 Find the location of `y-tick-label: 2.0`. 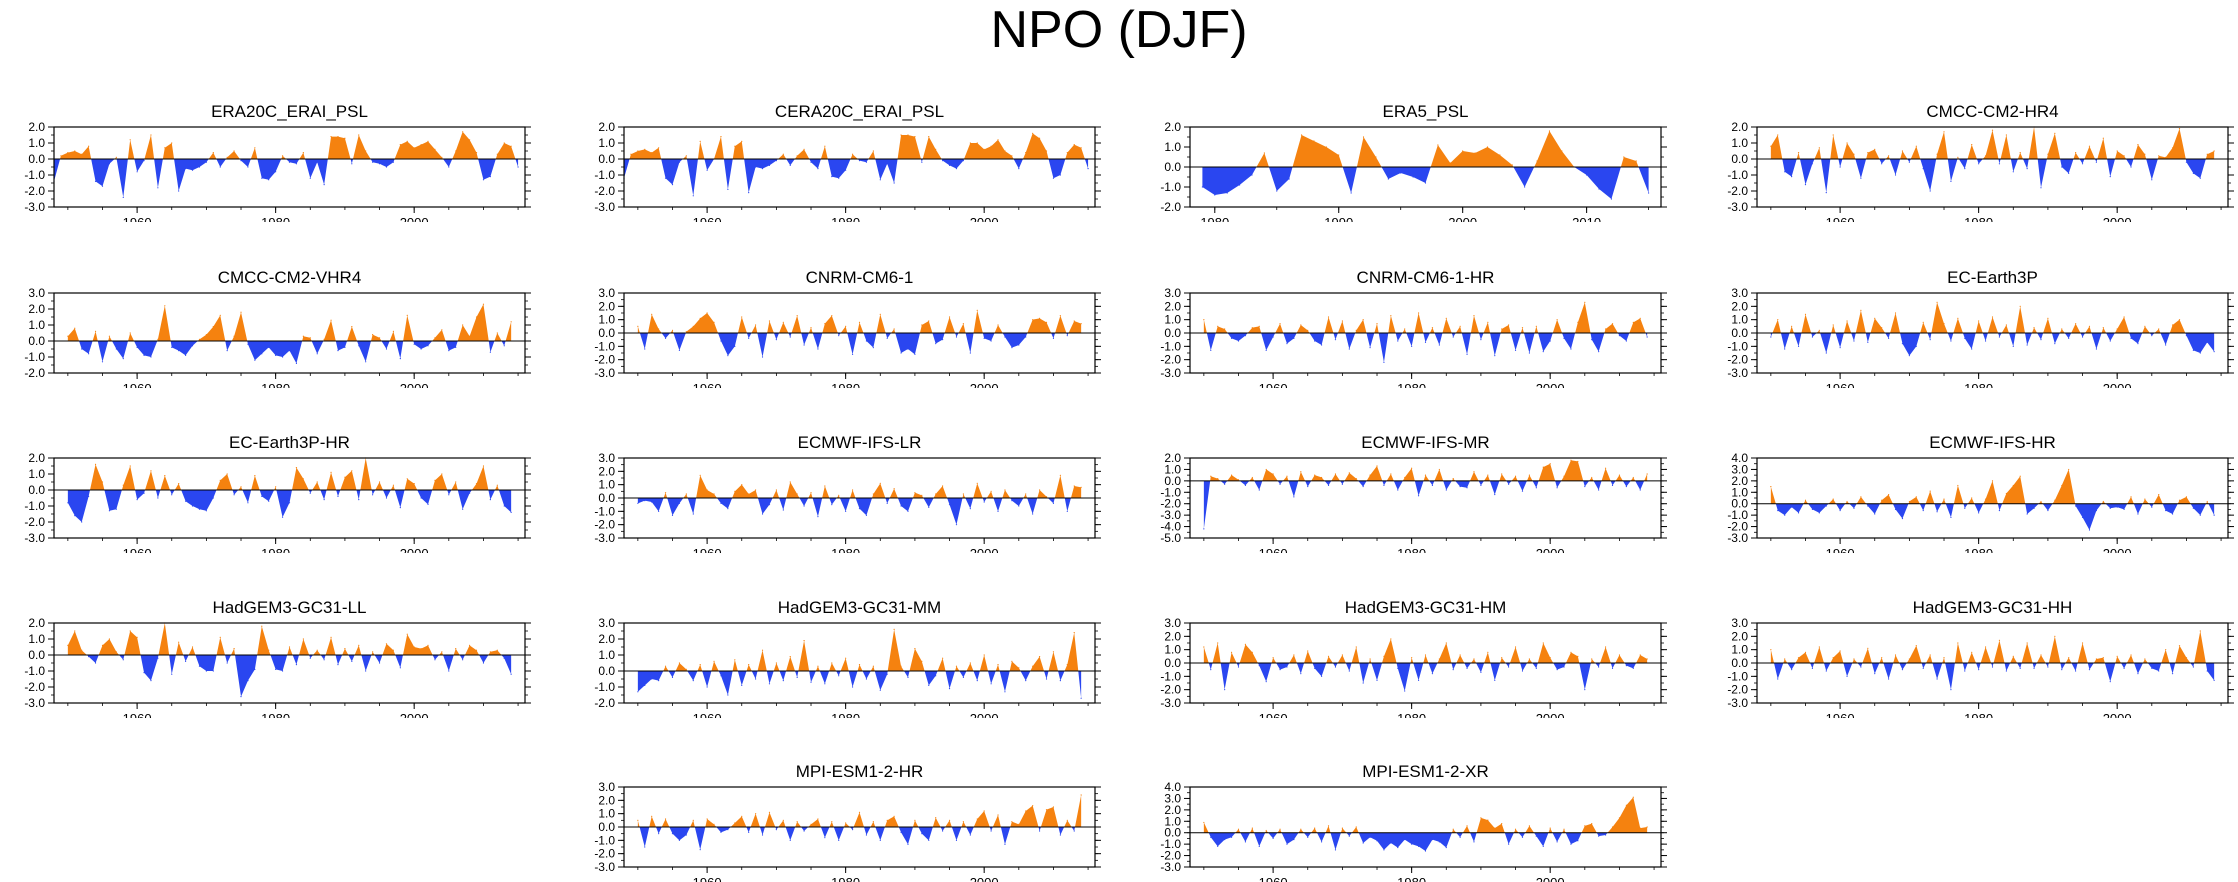

y-tick-label: 2.0 is located at coordinates (1172, 127).